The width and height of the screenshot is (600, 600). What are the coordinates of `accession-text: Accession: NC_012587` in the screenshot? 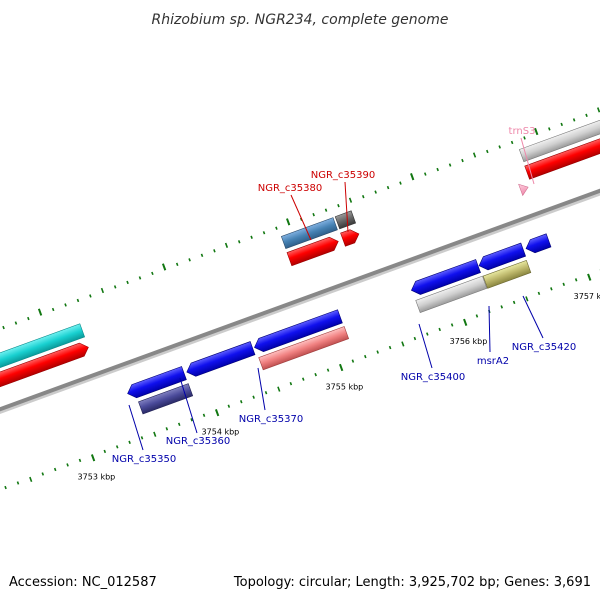 It's located at (83, 582).